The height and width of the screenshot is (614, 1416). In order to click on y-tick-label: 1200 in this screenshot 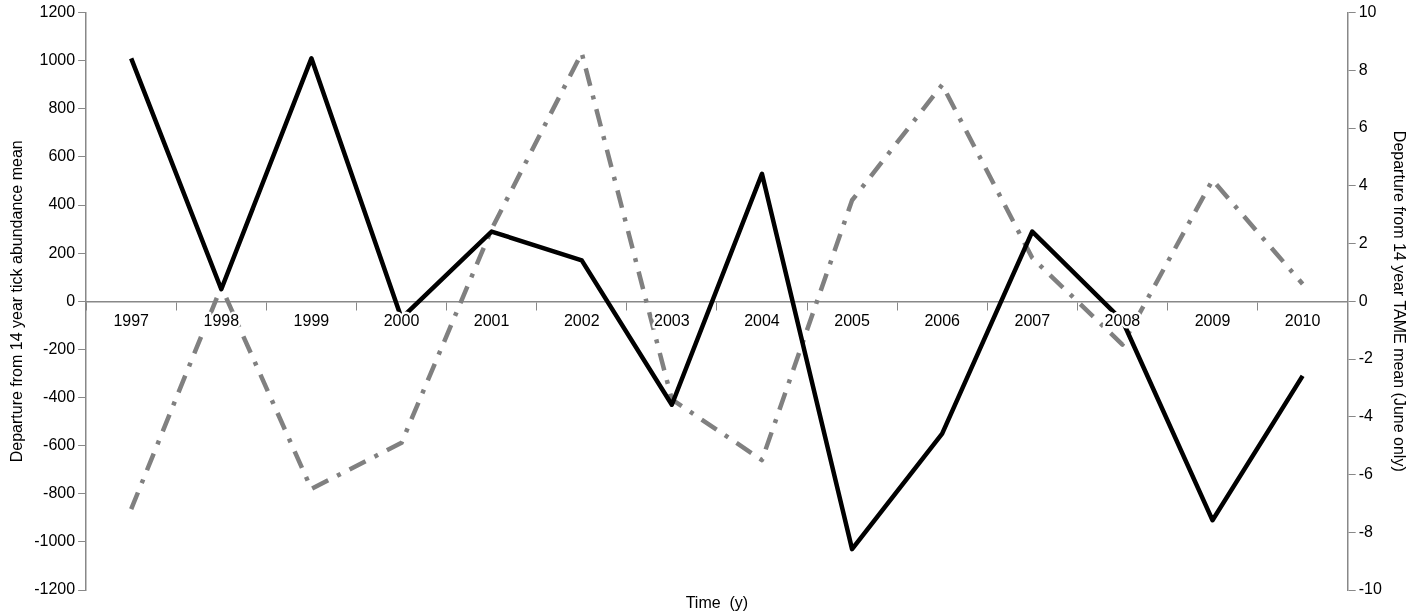, I will do `click(57, 12)`.